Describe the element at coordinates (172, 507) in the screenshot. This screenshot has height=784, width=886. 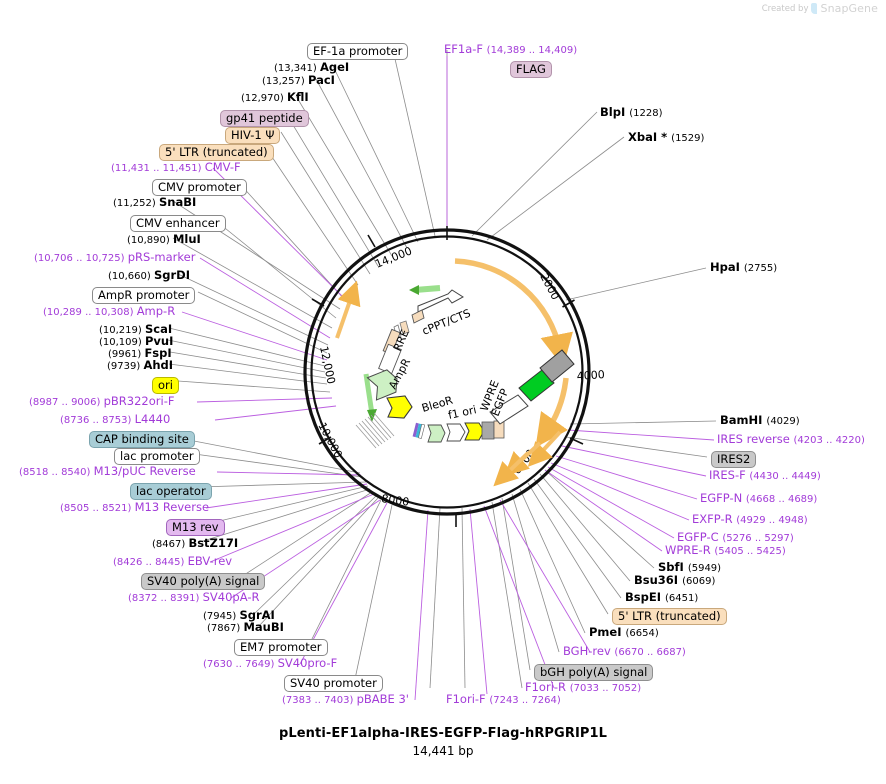
I see `primer-name: M13 Reverse` at that location.